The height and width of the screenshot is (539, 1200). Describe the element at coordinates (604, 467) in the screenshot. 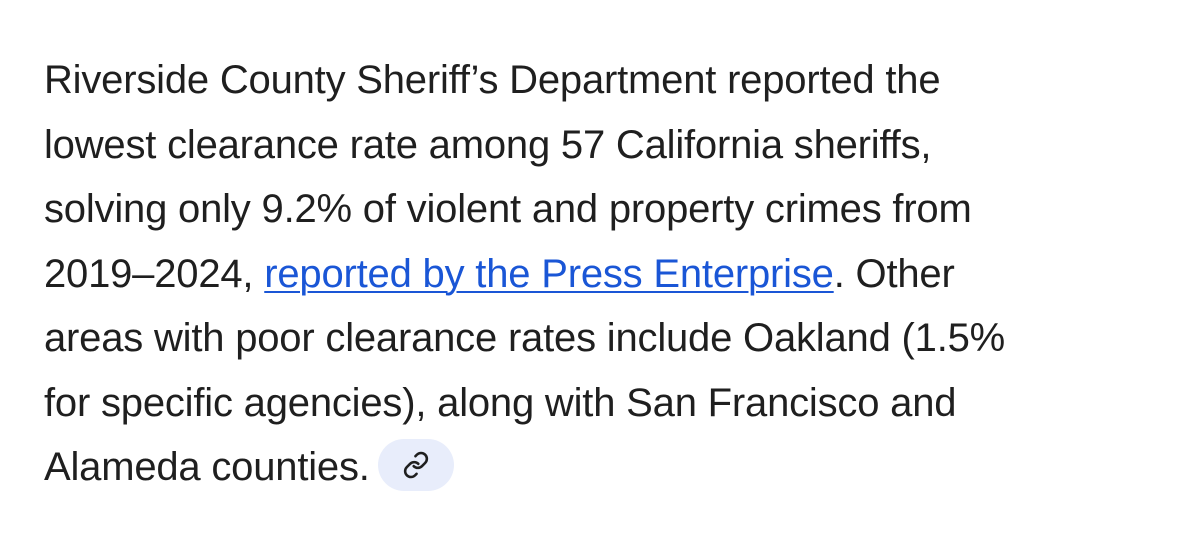

I see `paragraph-line-7: Alameda counties.` at that location.